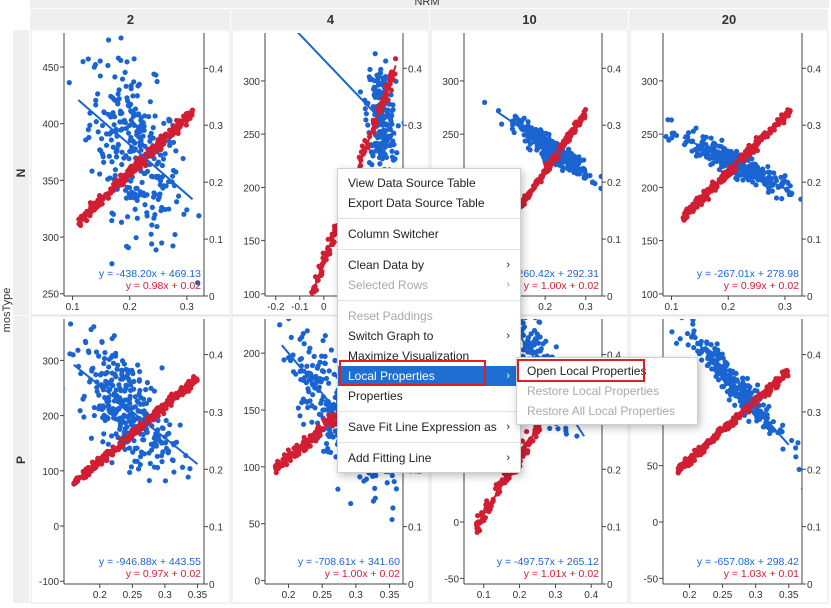 The image size is (831, 608). What do you see at coordinates (251, 242) in the screenshot?
I see `y-left-tick-label: 150` at bounding box center [251, 242].